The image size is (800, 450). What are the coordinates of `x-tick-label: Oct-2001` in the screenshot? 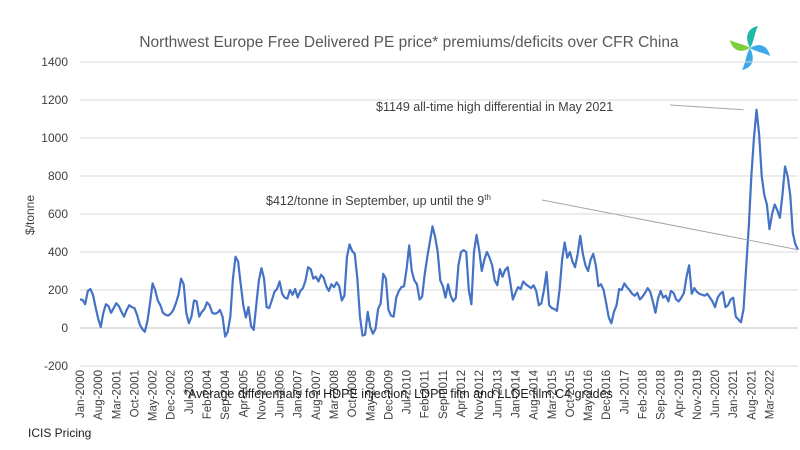 It's located at (135, 393).